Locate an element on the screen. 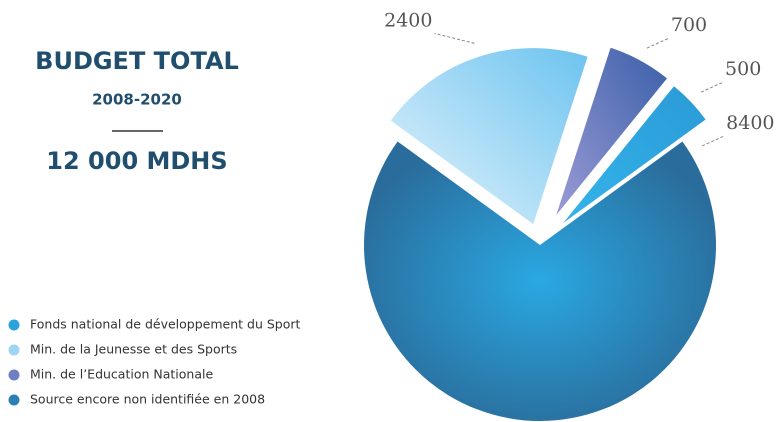  total-label: 12 000 MDHS is located at coordinates (136, 161).